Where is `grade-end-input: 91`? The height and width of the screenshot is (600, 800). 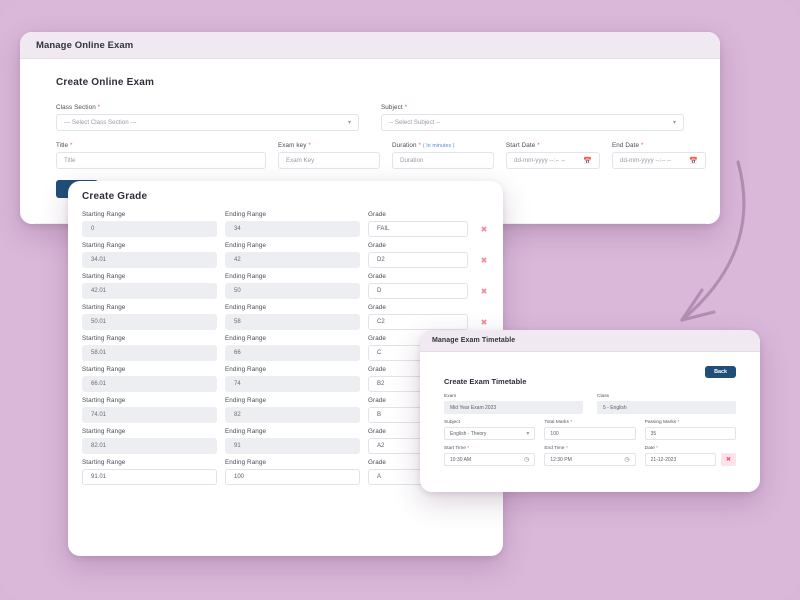 grade-end-input: 91 is located at coordinates (292, 446).